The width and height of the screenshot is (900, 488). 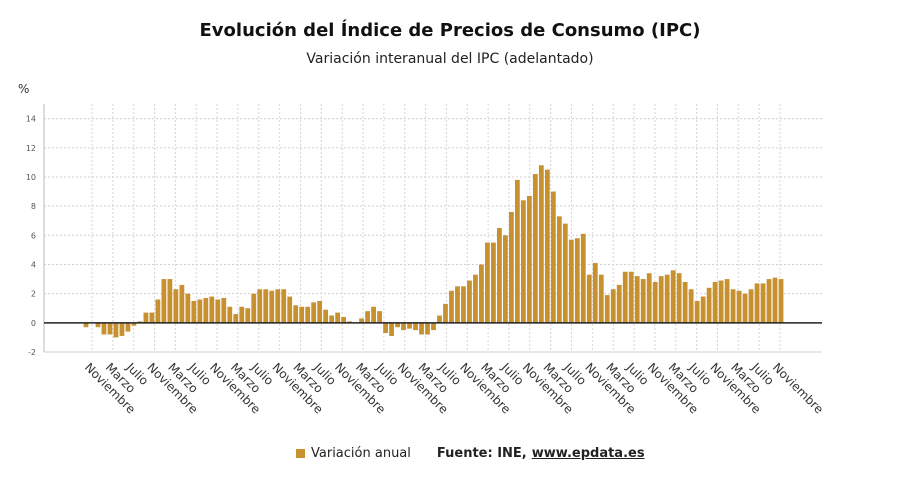 I want to click on y-tick-label: -2, so click(x=32, y=352).